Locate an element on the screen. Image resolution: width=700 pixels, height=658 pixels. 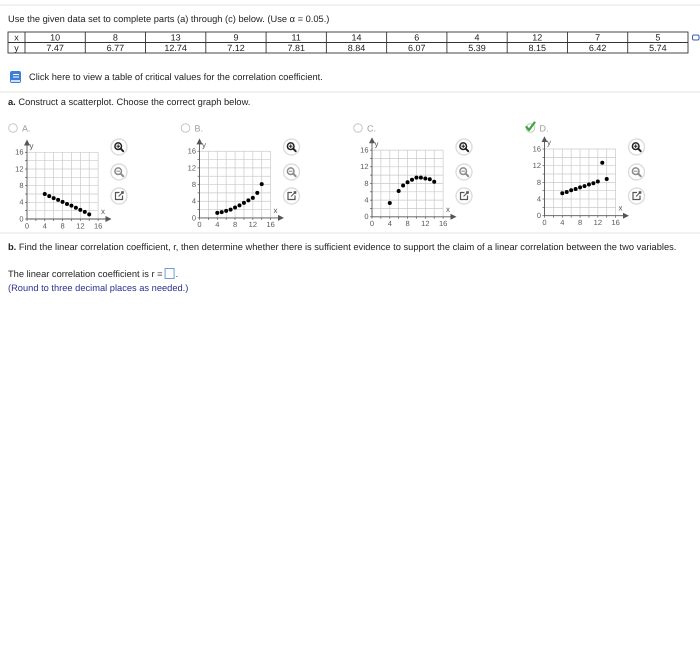
text: The linear correlation coefficient is r = is located at coordinates (85, 274).